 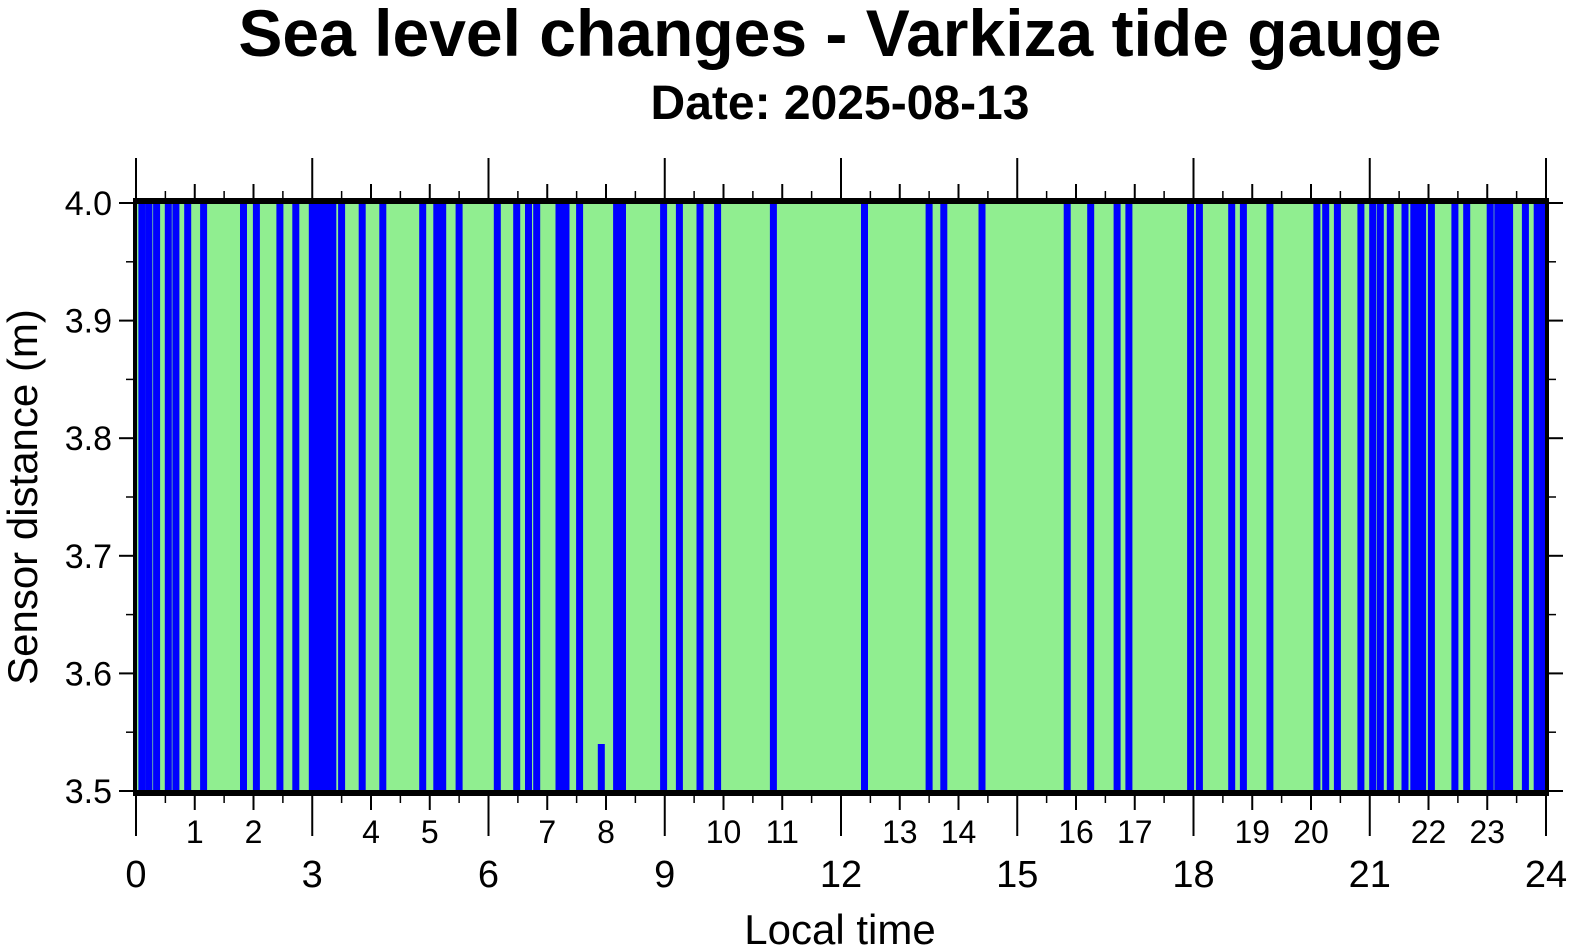 I want to click on x-major-tick-label: 21, so click(x=1370, y=875).